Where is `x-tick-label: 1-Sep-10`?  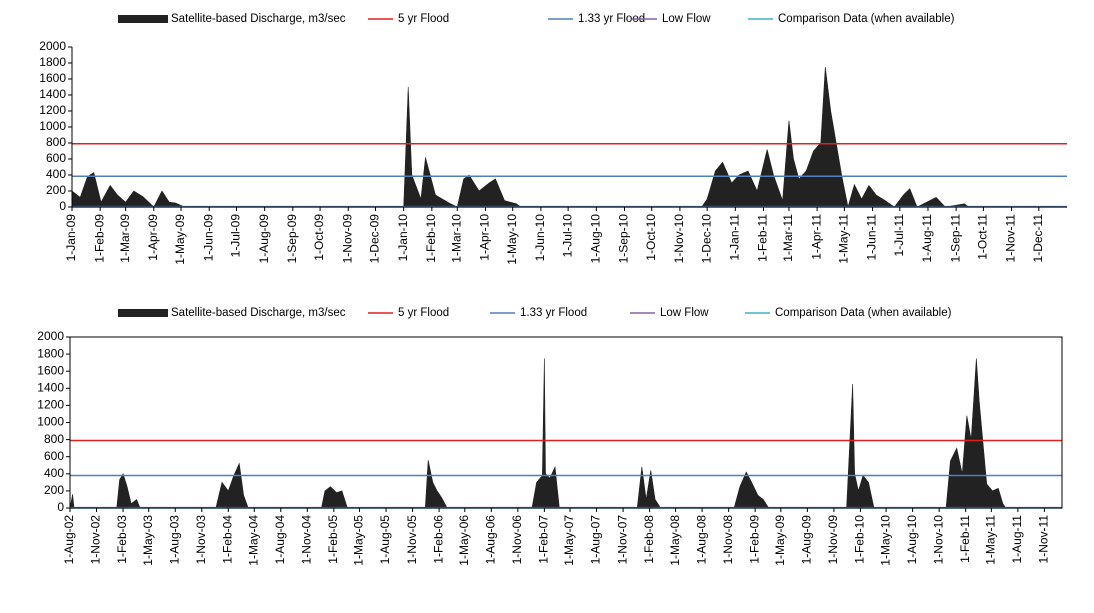
x-tick-label: 1-Sep-10 is located at coordinates (624, 239).